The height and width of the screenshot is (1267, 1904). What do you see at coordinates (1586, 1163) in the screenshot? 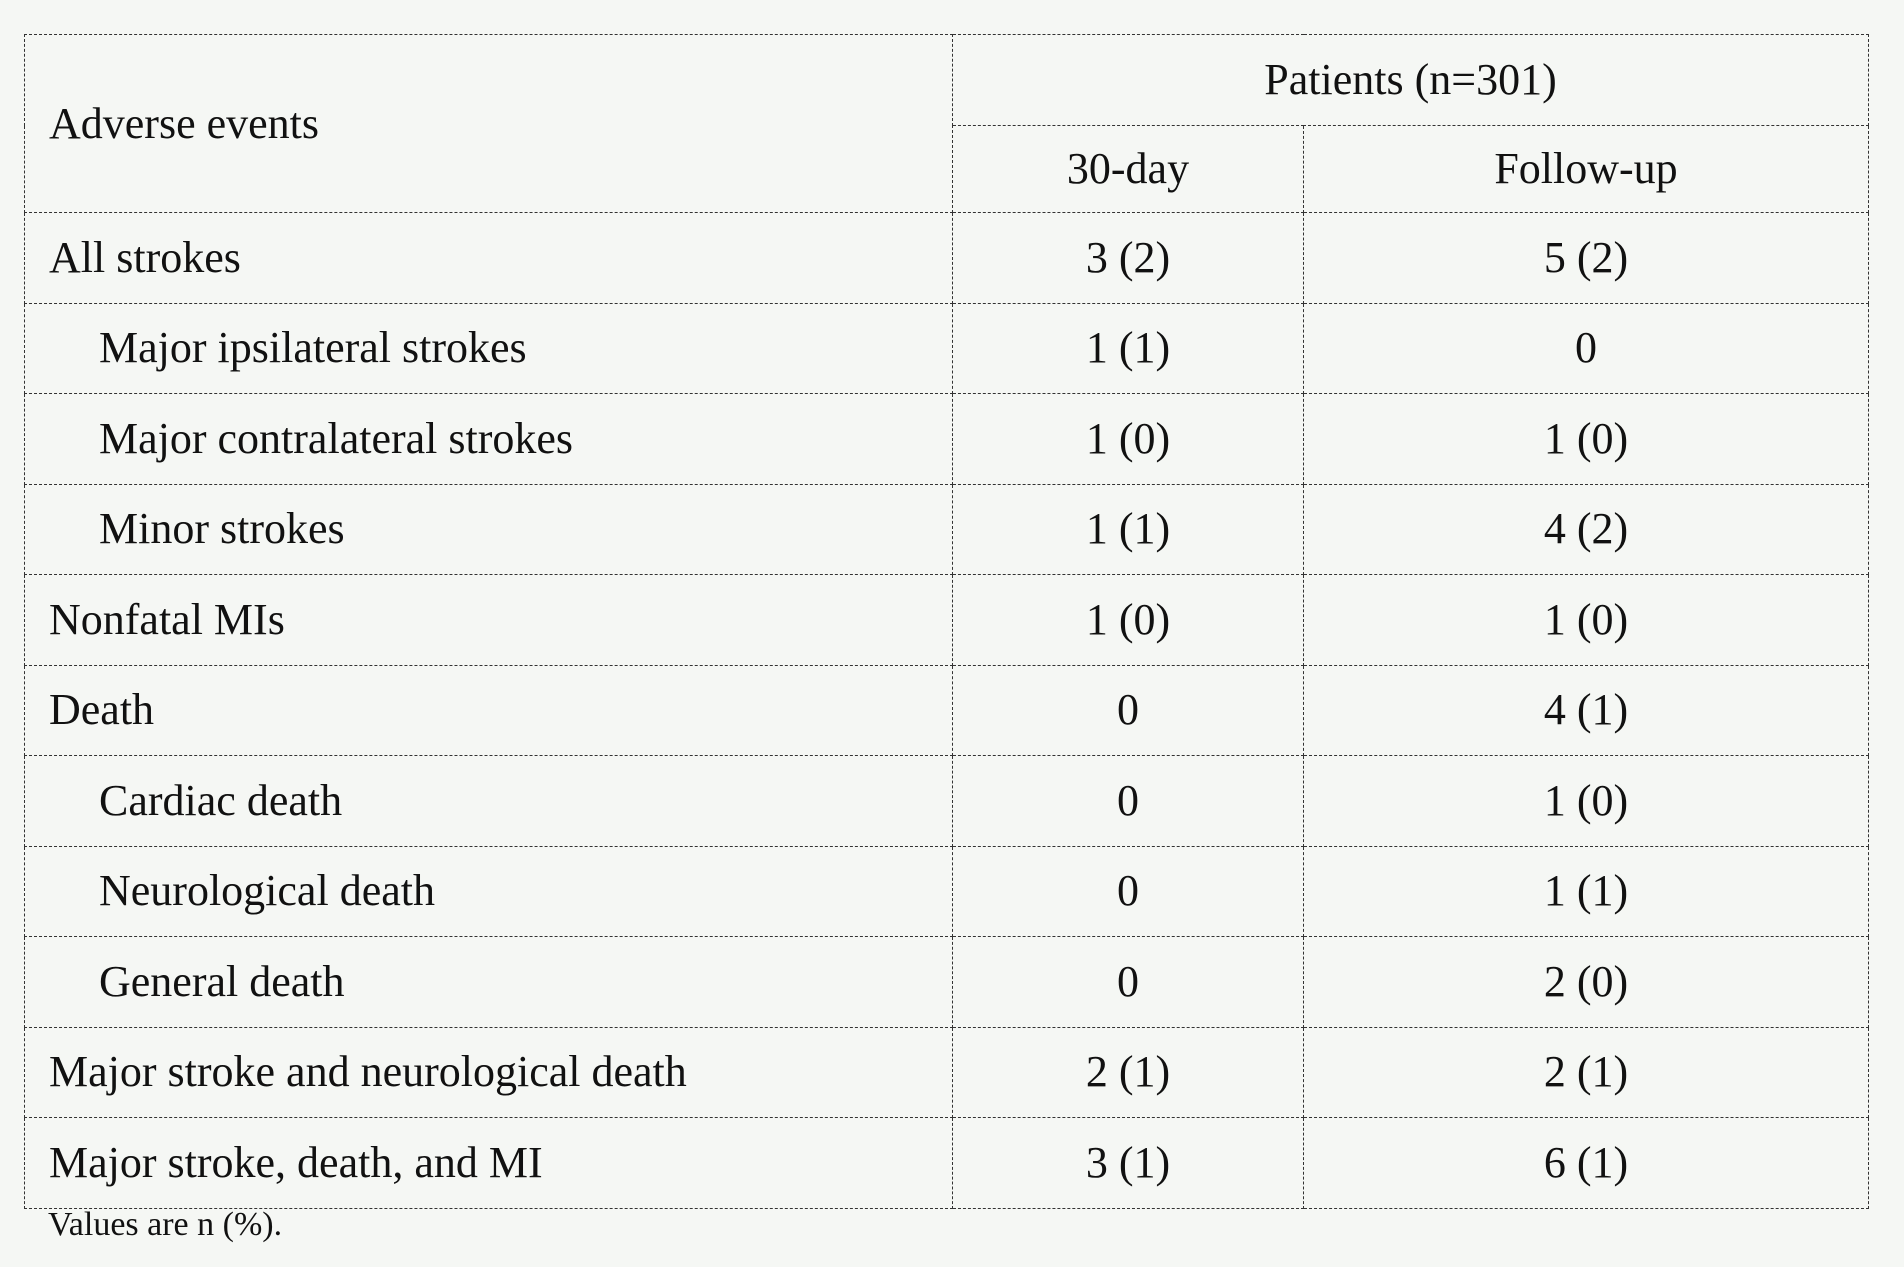
I see `cell-follow-up: 6 (1)` at bounding box center [1586, 1163].